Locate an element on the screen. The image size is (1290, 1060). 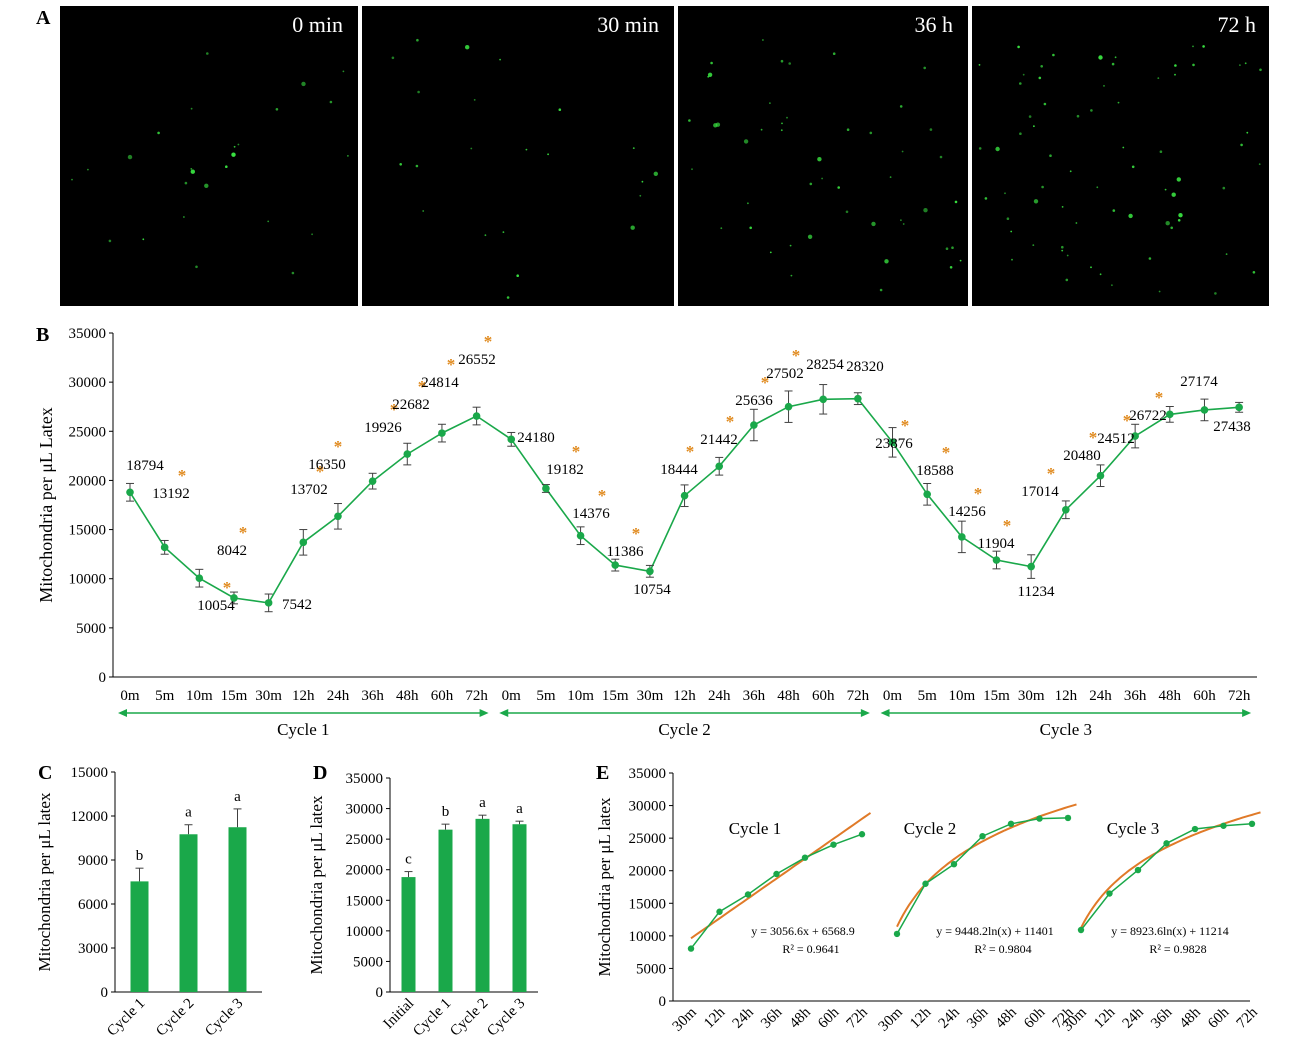
data-label: 17014 is located at coordinates (1040, 492).